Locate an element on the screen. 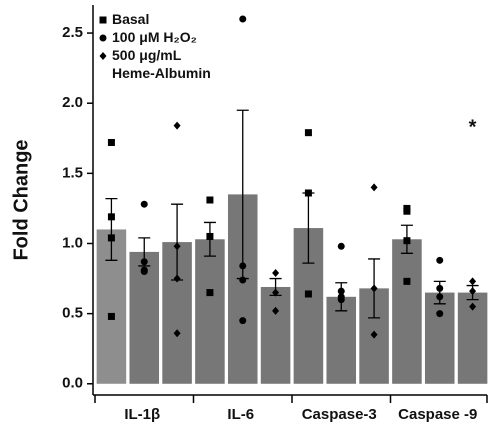 The height and width of the screenshot is (427, 493). legend-label: 500 μg/mL Heme-Albumin is located at coordinates (161, 64).